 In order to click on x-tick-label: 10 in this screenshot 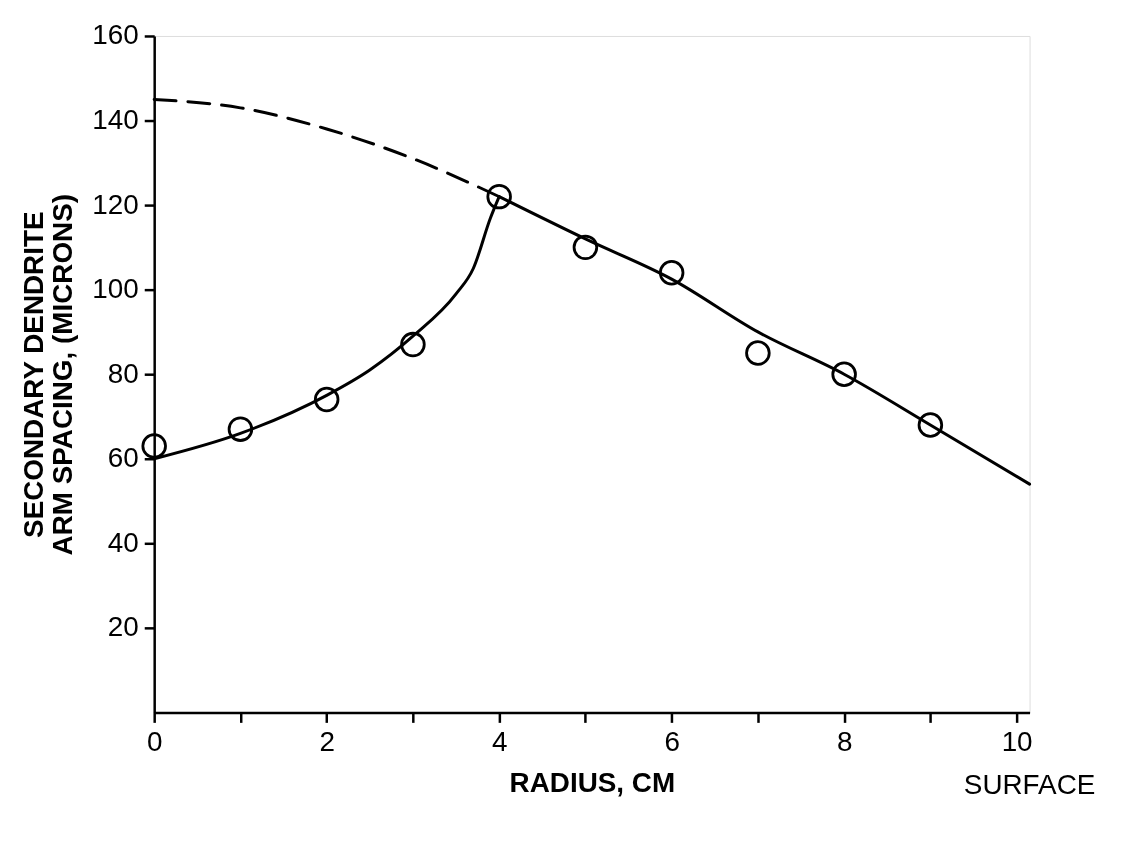, I will do `click(1017, 741)`.